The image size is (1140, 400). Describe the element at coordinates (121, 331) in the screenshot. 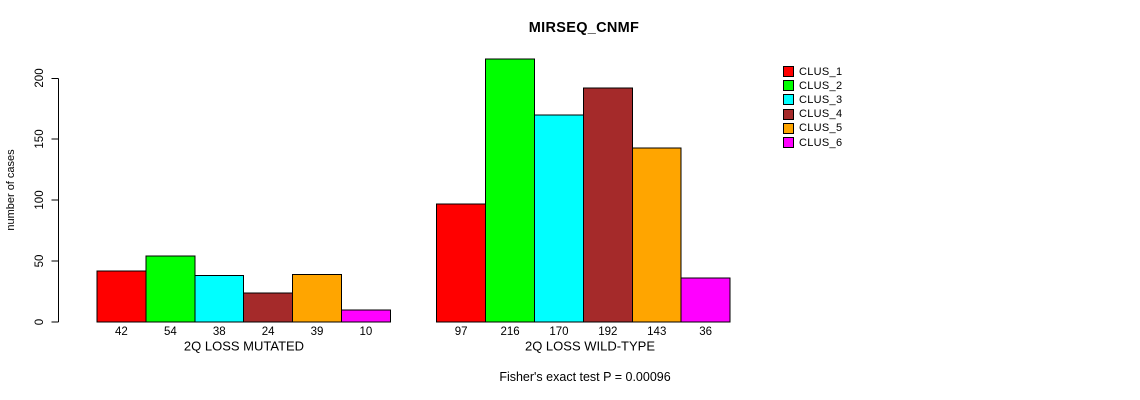

I see `bar-value-label-CLUS_1: 42` at that location.